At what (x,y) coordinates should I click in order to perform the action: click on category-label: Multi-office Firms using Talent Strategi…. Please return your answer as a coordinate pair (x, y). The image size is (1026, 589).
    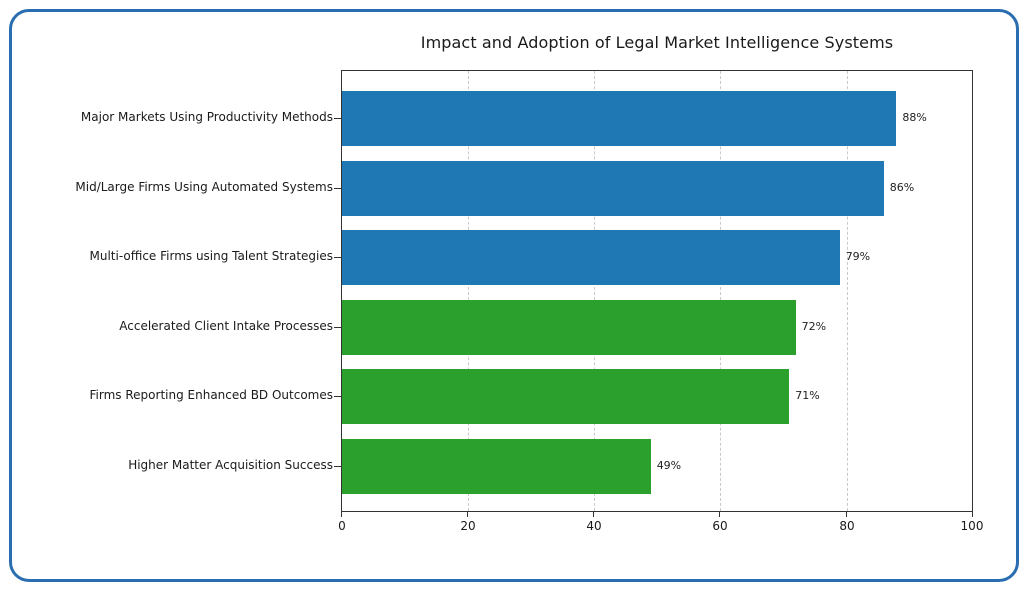
    Looking at the image, I should click on (211, 256).